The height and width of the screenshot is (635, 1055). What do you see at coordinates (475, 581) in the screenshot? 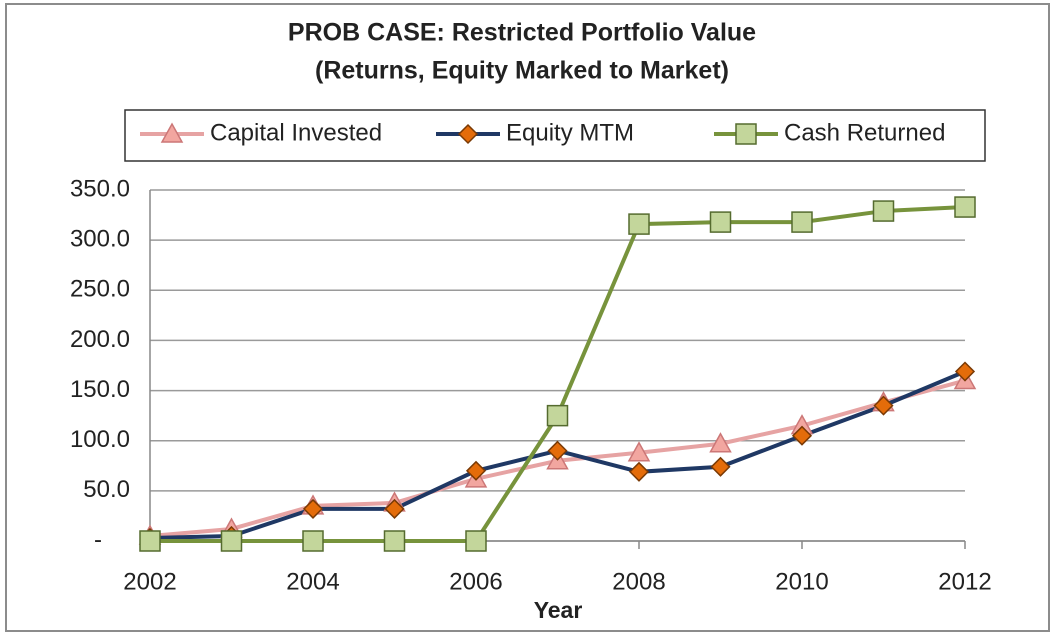
I see `x-tick-label: 2006` at bounding box center [475, 581].